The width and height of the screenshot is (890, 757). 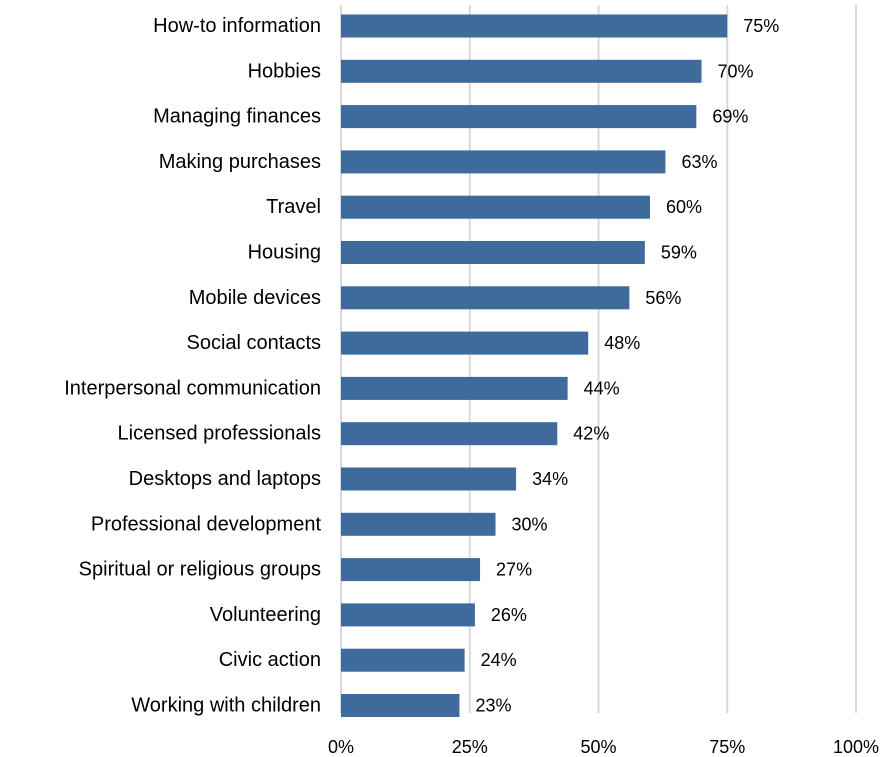 I want to click on x-tick-label: 25%, so click(x=470, y=747).